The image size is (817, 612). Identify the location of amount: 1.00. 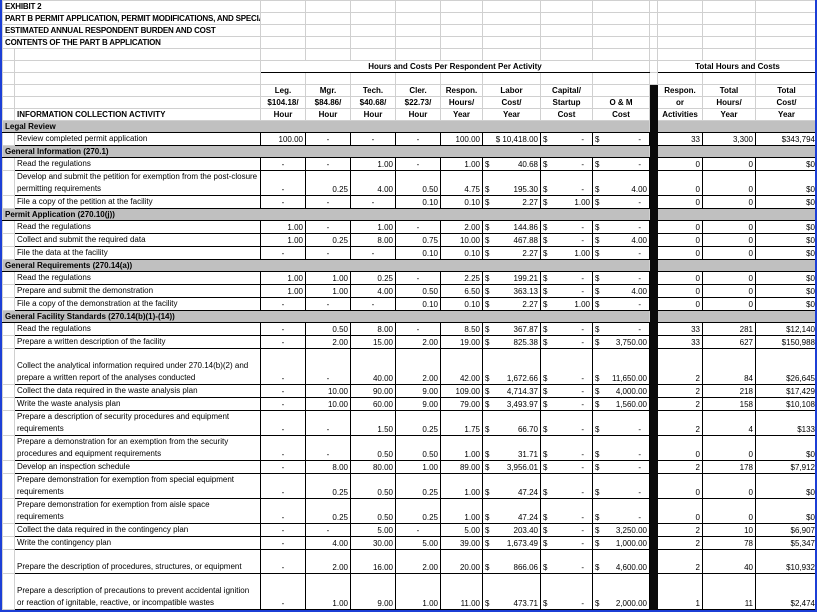
(582, 253).